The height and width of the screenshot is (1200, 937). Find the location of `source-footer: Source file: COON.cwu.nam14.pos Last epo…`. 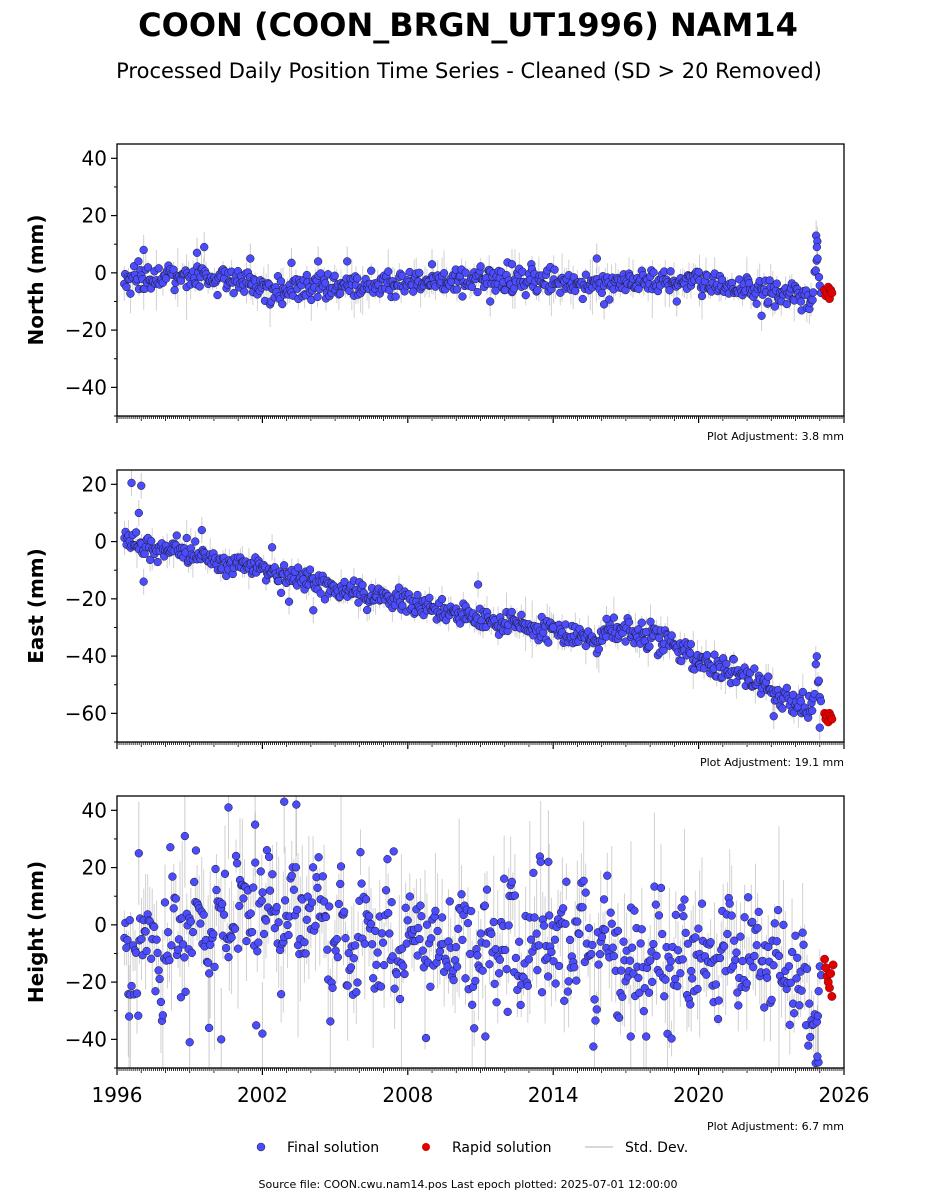

source-footer: Source file: COON.cwu.nam14.pos Last epo… is located at coordinates (468, 1184).